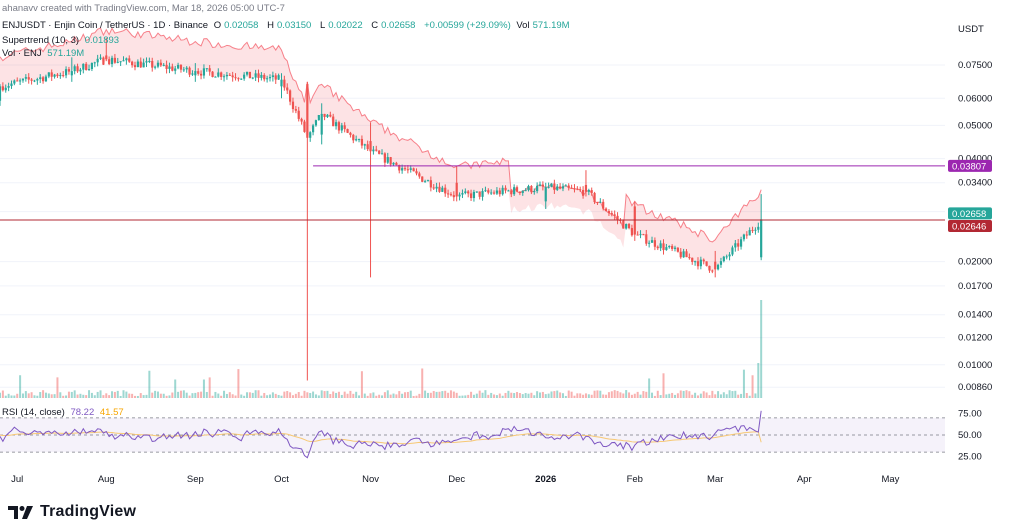  I want to click on time-tick-0: Jul, so click(17, 479).